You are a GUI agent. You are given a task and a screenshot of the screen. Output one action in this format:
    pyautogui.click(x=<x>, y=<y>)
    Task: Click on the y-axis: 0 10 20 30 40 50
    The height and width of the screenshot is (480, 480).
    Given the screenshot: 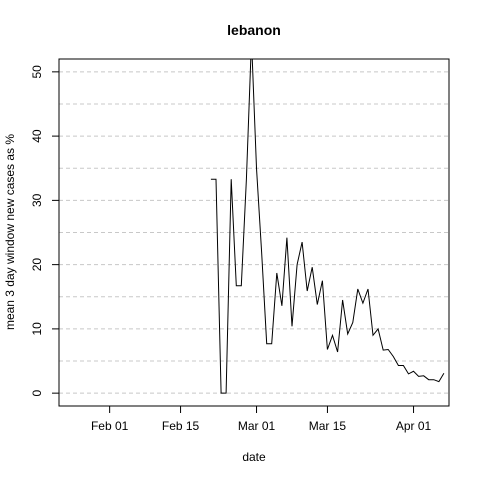 What is the action you would take?
    pyautogui.click(x=44, y=230)
    